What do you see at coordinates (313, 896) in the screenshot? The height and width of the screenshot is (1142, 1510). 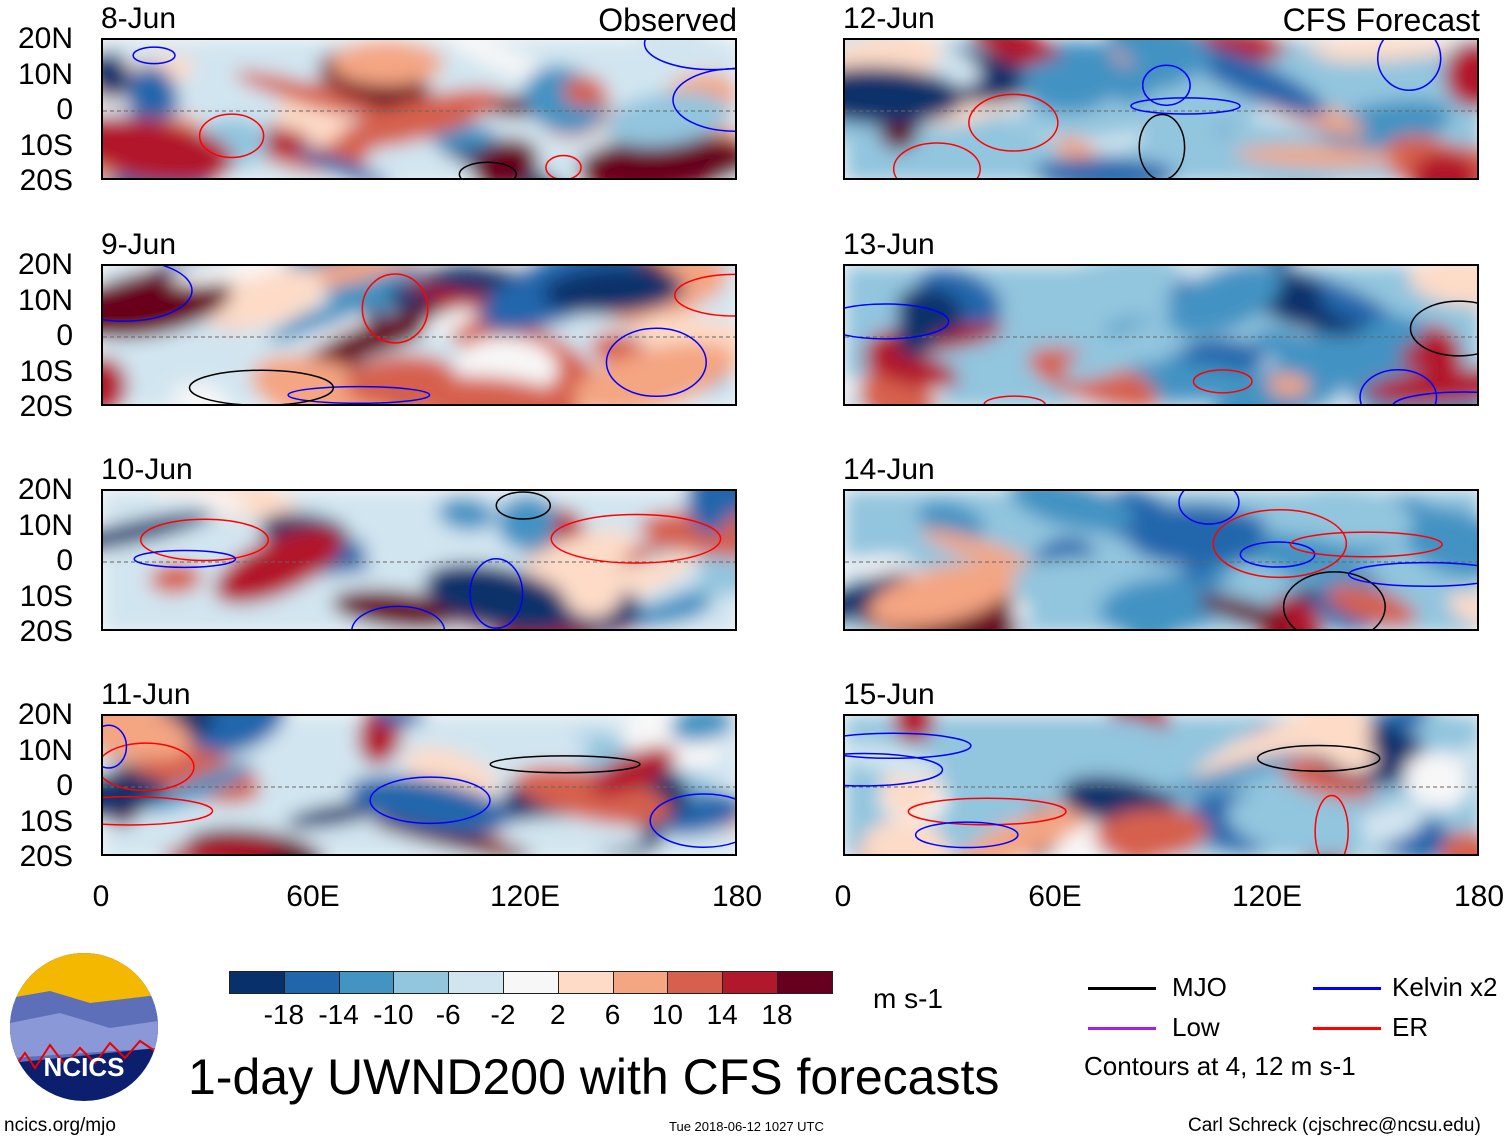 I see `lon-label: 60E` at bounding box center [313, 896].